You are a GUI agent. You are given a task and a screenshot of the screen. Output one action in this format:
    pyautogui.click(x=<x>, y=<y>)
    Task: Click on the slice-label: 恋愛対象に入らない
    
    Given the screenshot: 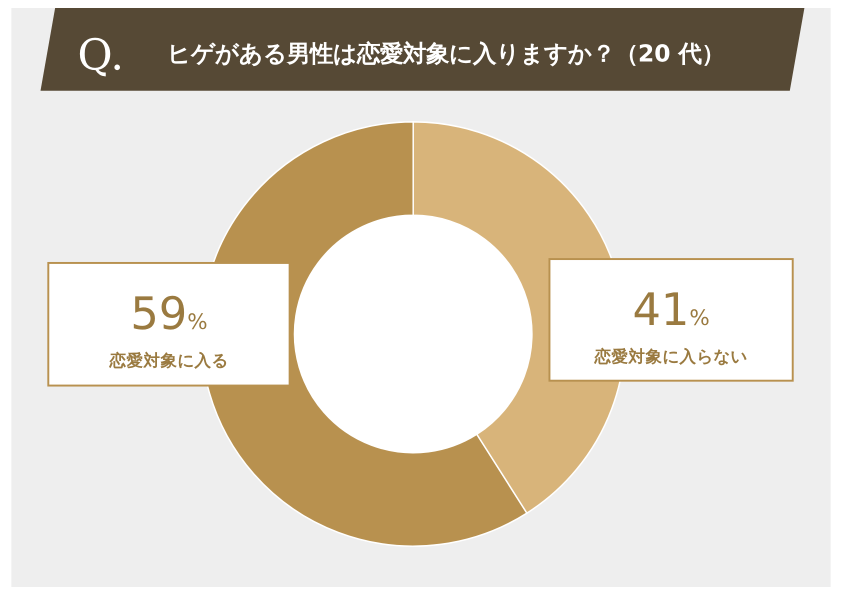 What is the action you would take?
    pyautogui.click(x=671, y=356)
    